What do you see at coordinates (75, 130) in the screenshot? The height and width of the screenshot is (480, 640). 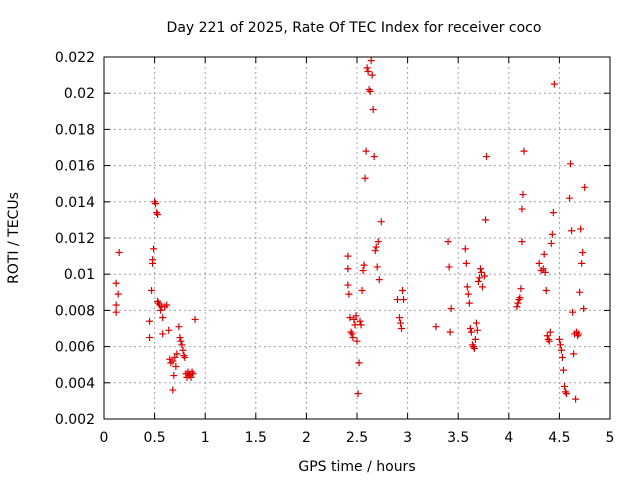 I see `y-tick-label: 0.018` at bounding box center [75, 130].